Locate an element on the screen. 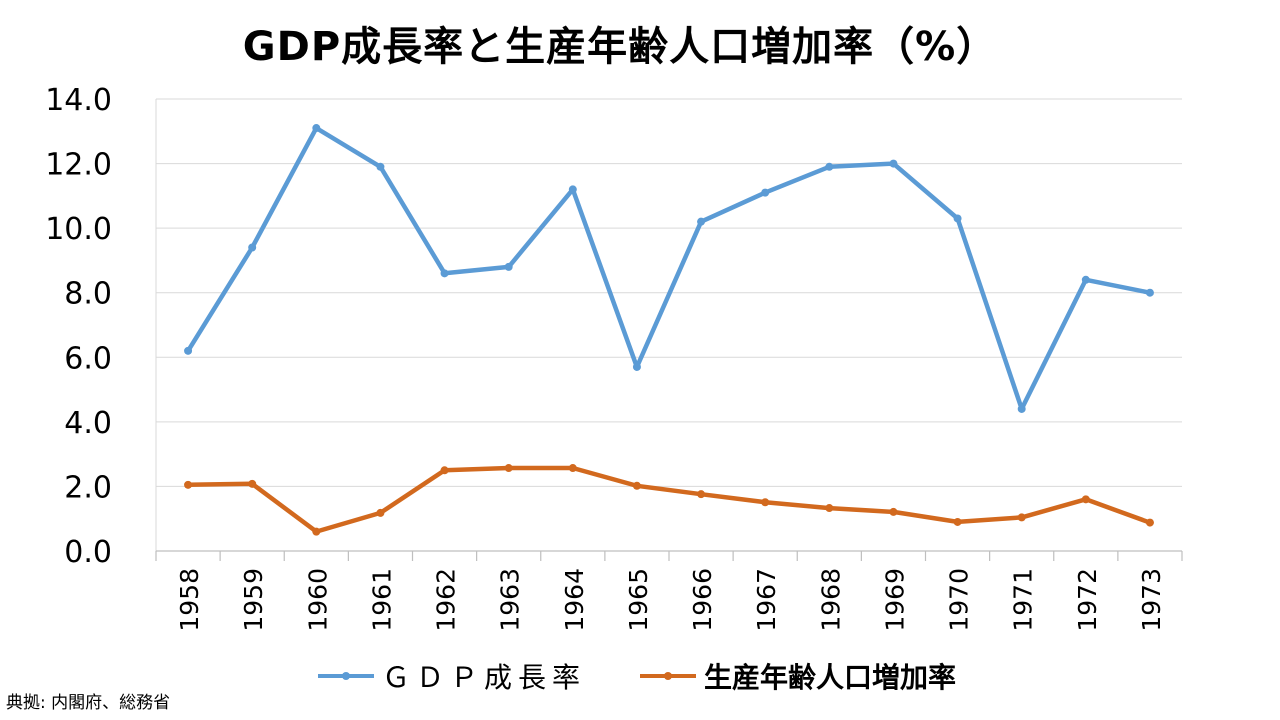 The image size is (1280, 720). x-tick-label: 1961 is located at coordinates (381, 600).